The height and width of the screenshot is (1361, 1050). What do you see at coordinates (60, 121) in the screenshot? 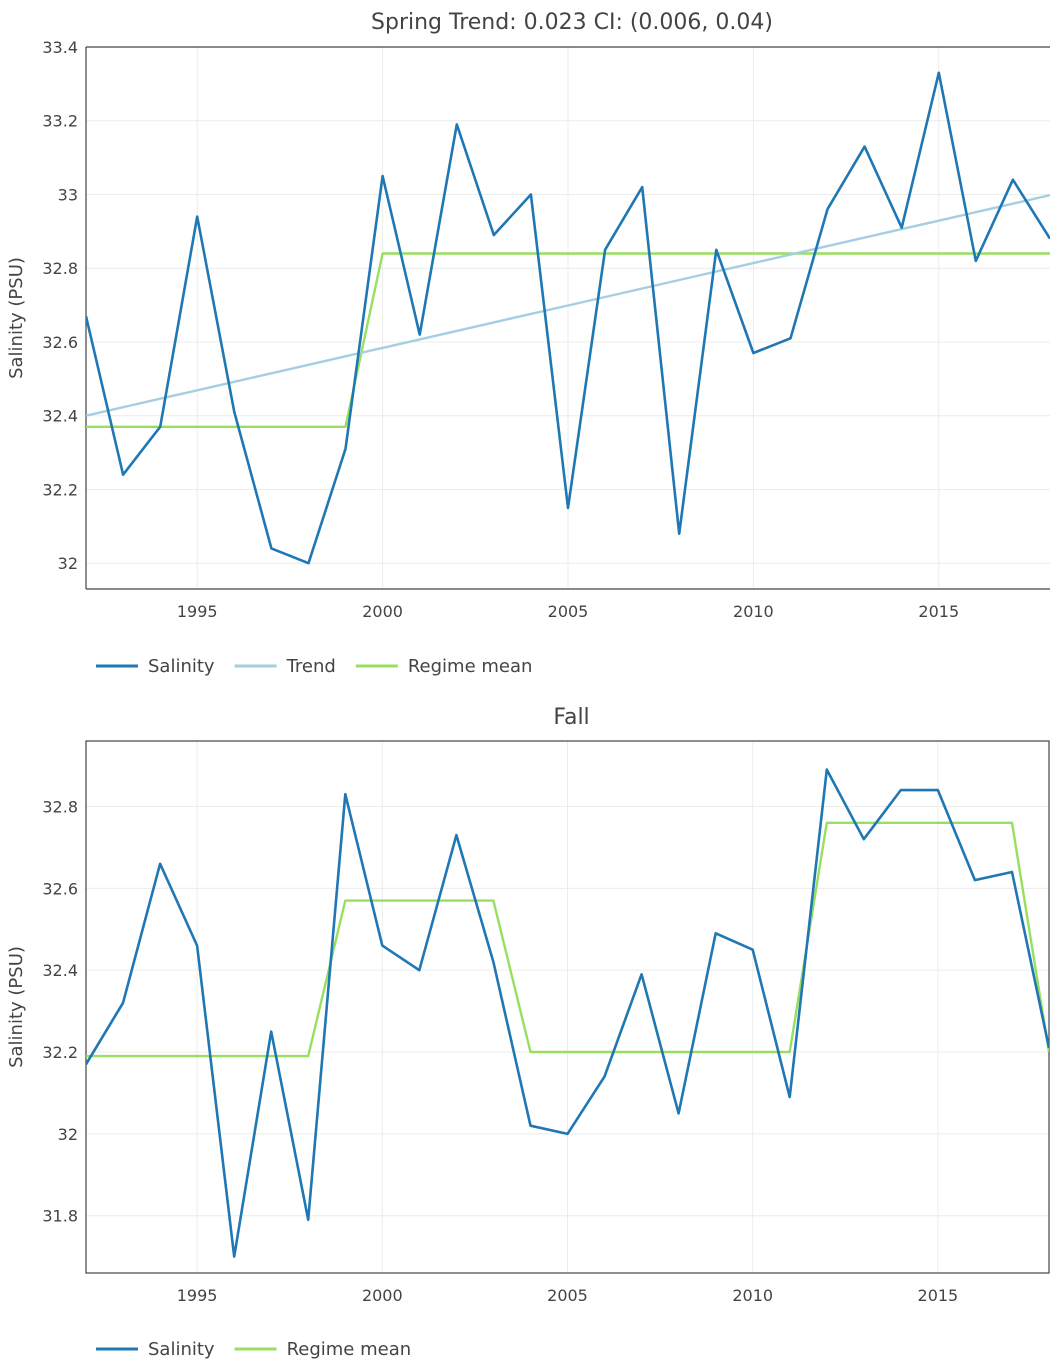
I see `y-tick-label: 33.2` at bounding box center [60, 121].